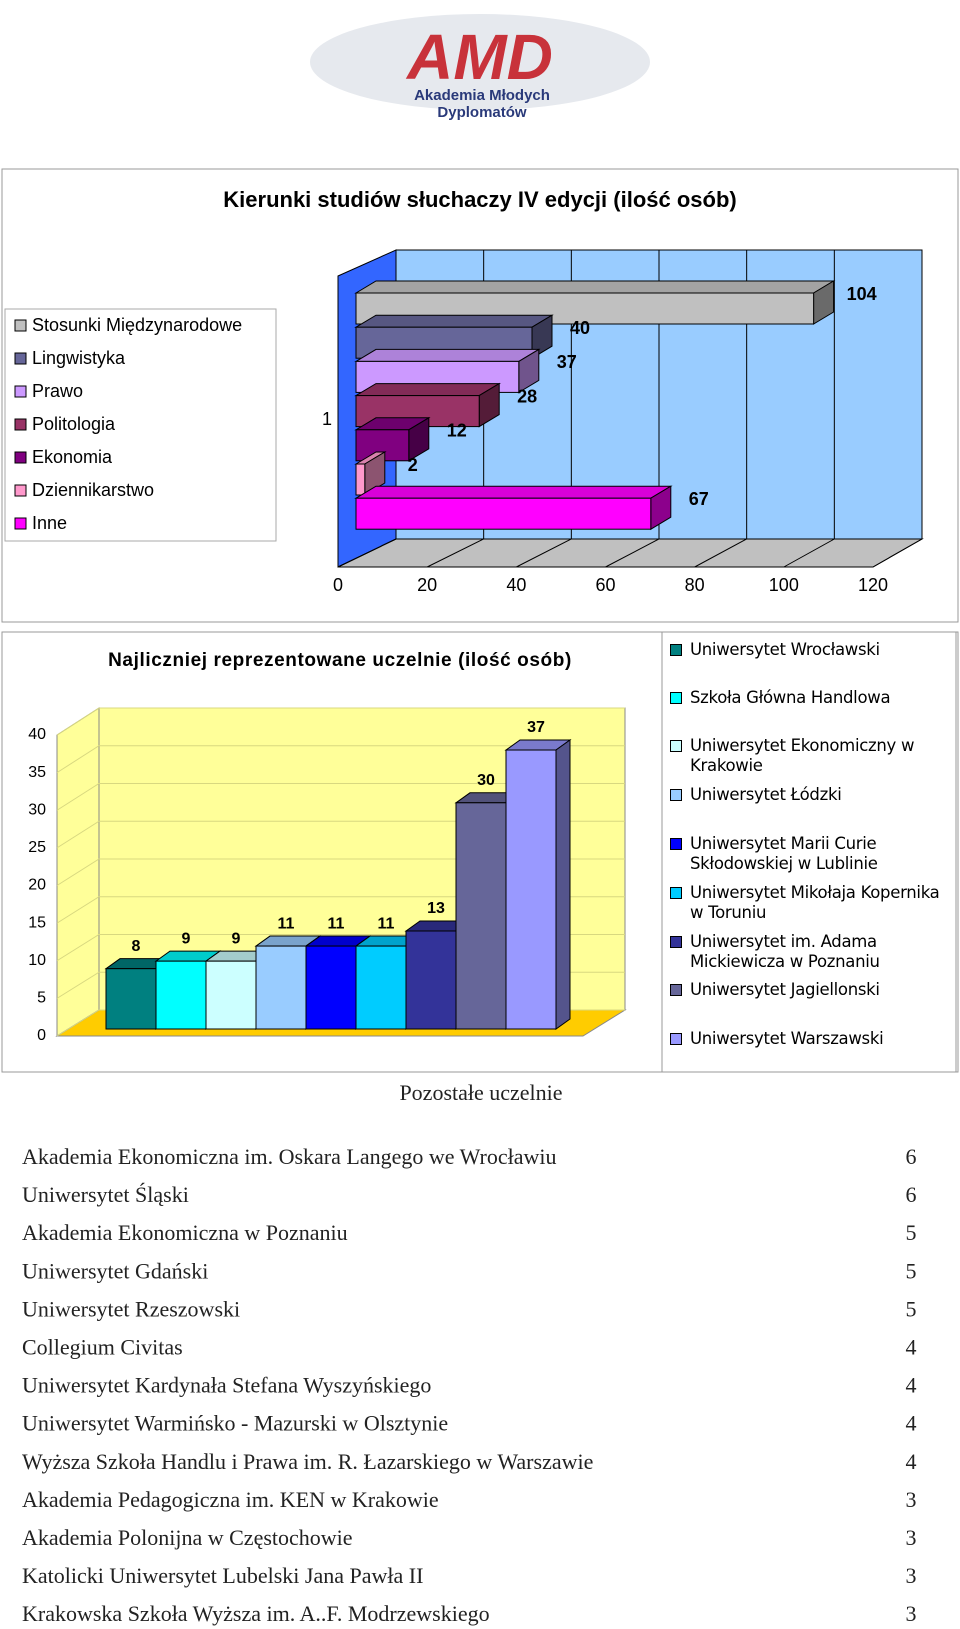 This screenshot has width=960, height=1629. What do you see at coordinates (41, 1035) in the screenshot?
I see `y-tick-label: 0` at bounding box center [41, 1035].